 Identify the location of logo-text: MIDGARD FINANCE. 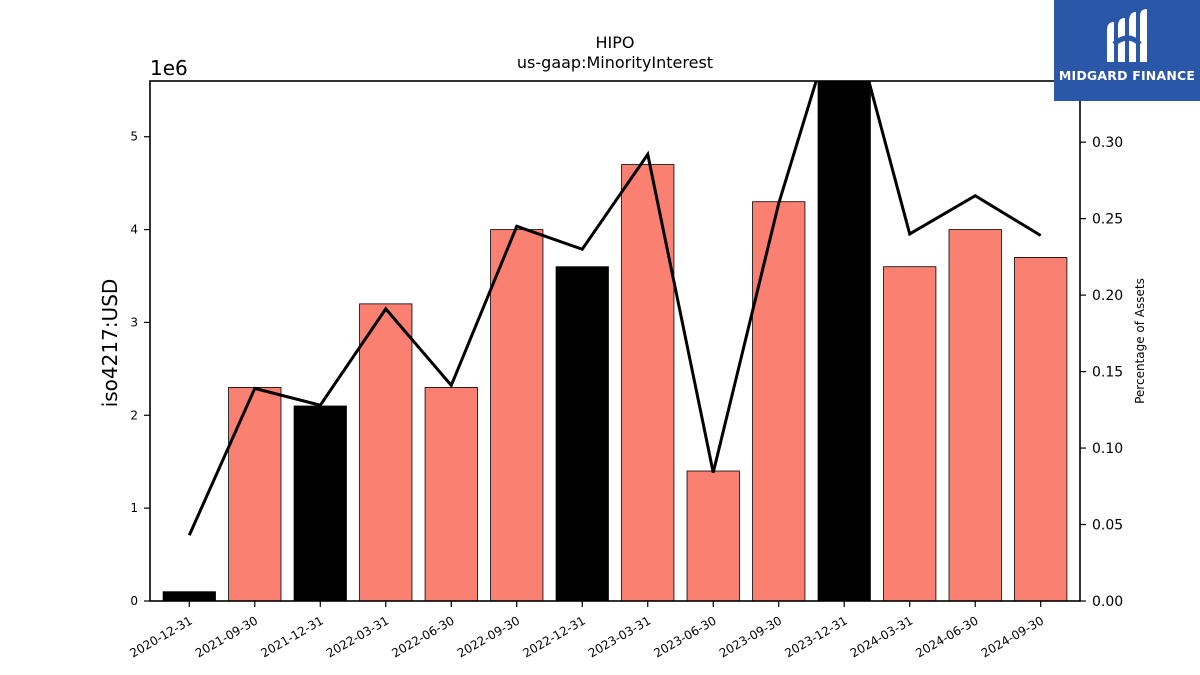
(1127, 75).